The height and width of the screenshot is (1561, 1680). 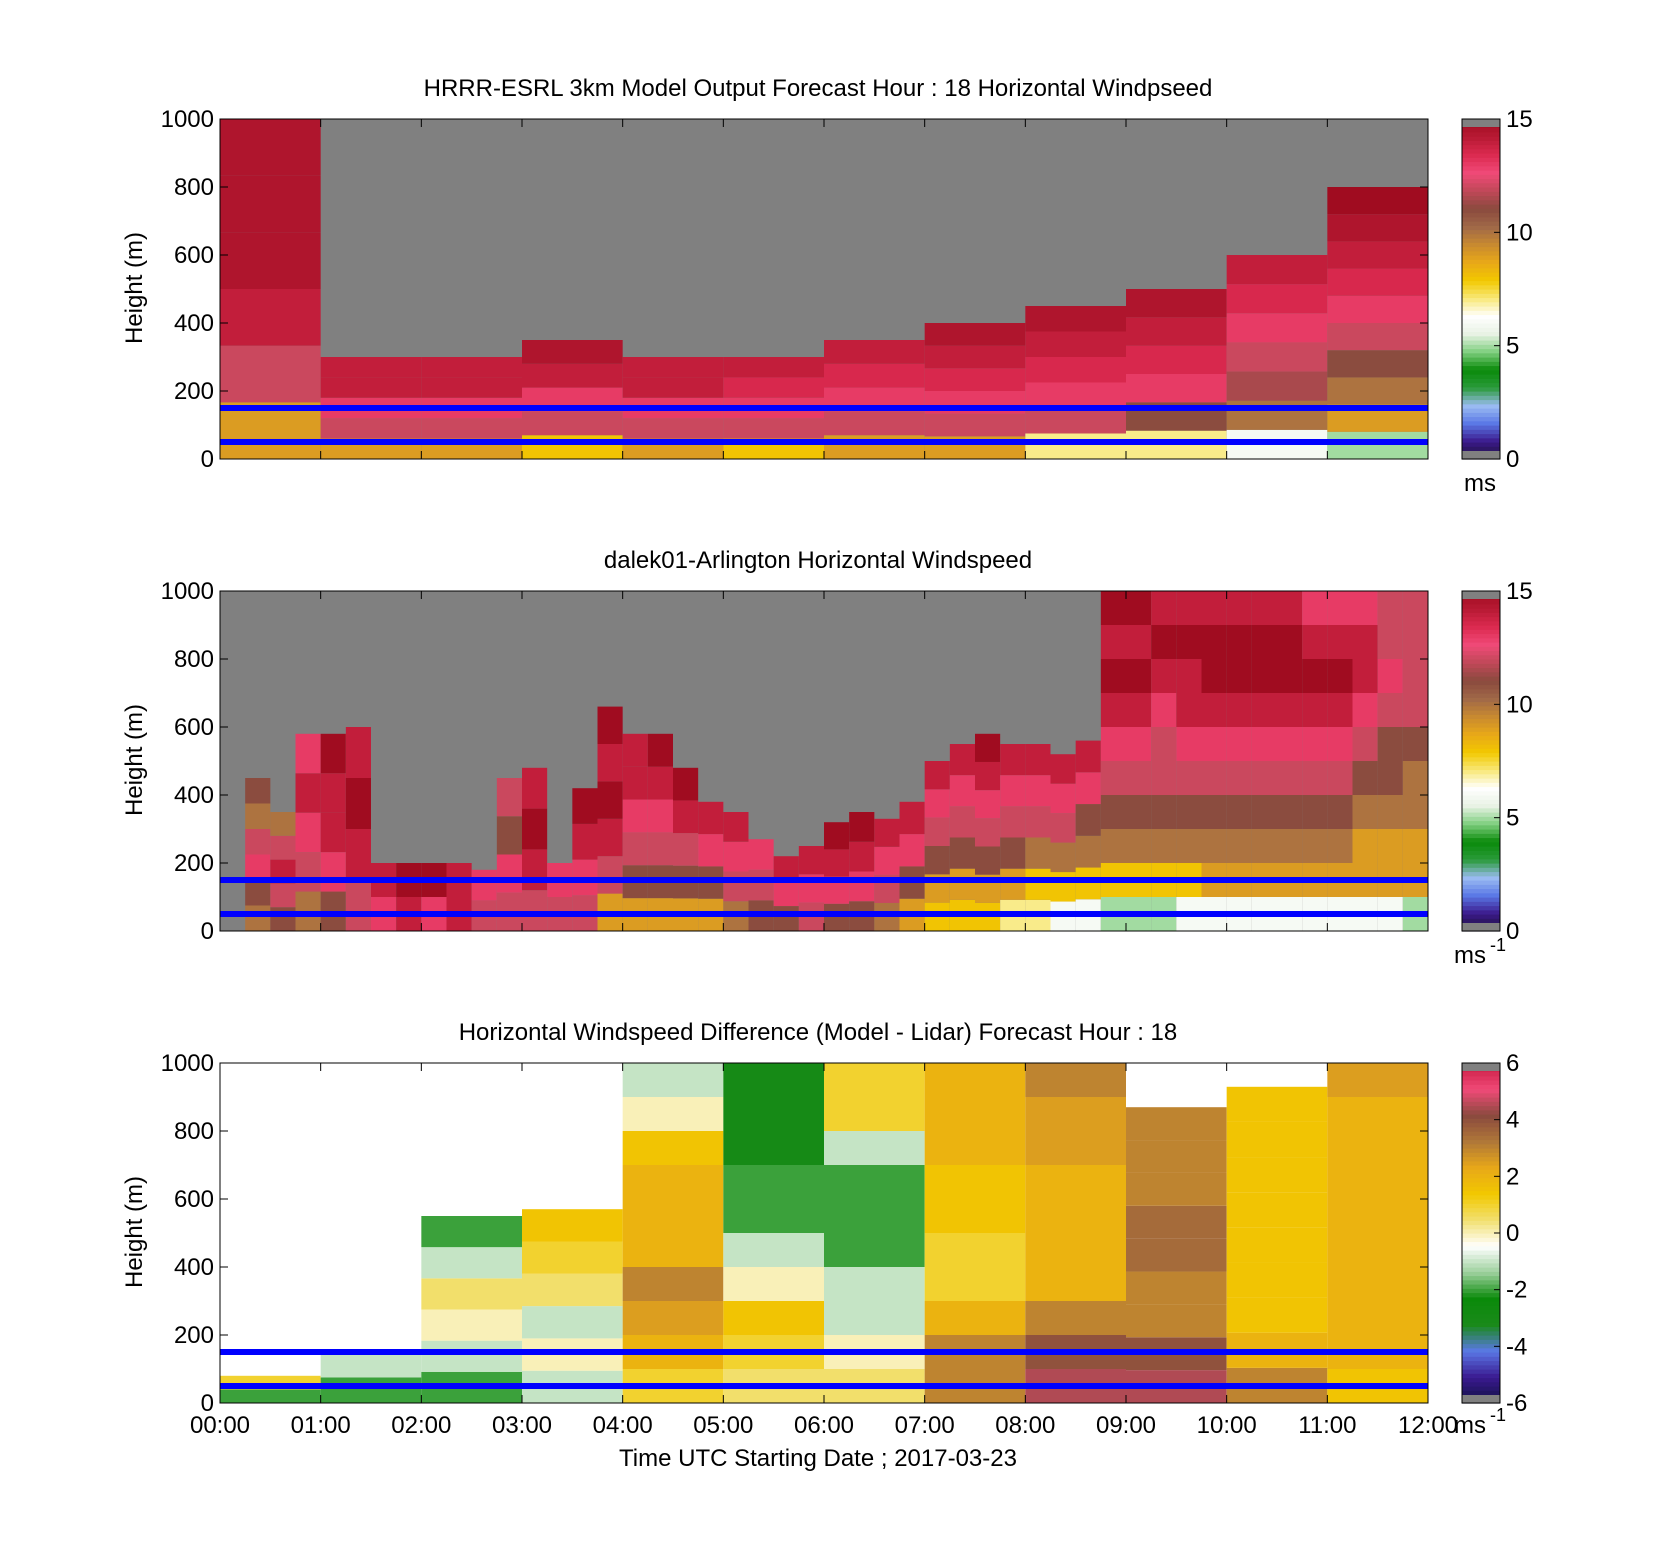 I want to click on colorbar-tick-label: 6, so click(x=1512, y=1063).